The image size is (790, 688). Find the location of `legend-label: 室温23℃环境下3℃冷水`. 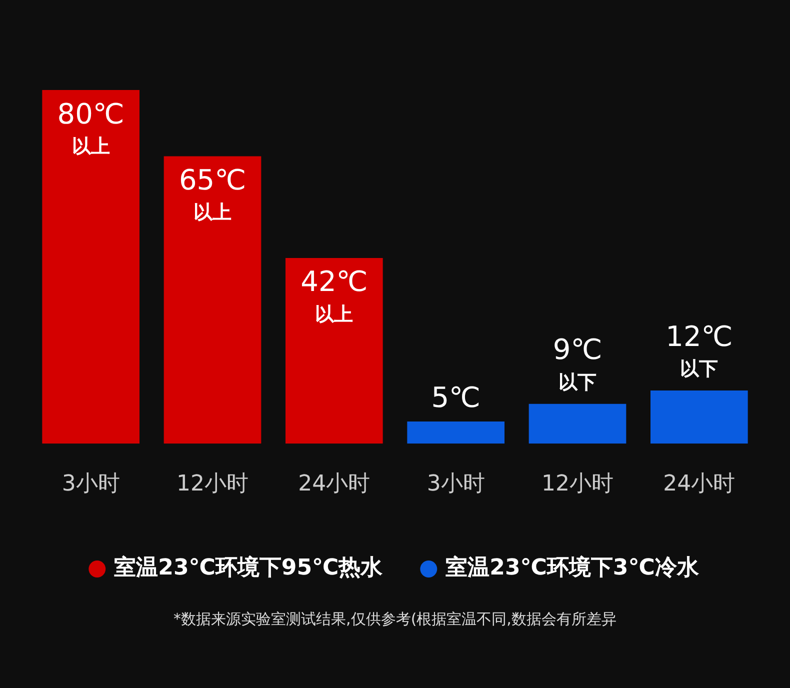

legend-label: 室温23℃环境下3℃冷水 is located at coordinates (573, 567).